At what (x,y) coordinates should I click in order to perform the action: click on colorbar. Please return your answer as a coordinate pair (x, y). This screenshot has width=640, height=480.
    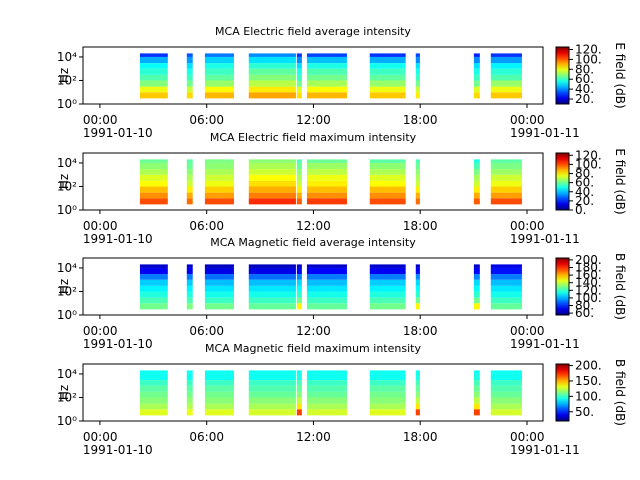
    Looking at the image, I should click on (562, 75).